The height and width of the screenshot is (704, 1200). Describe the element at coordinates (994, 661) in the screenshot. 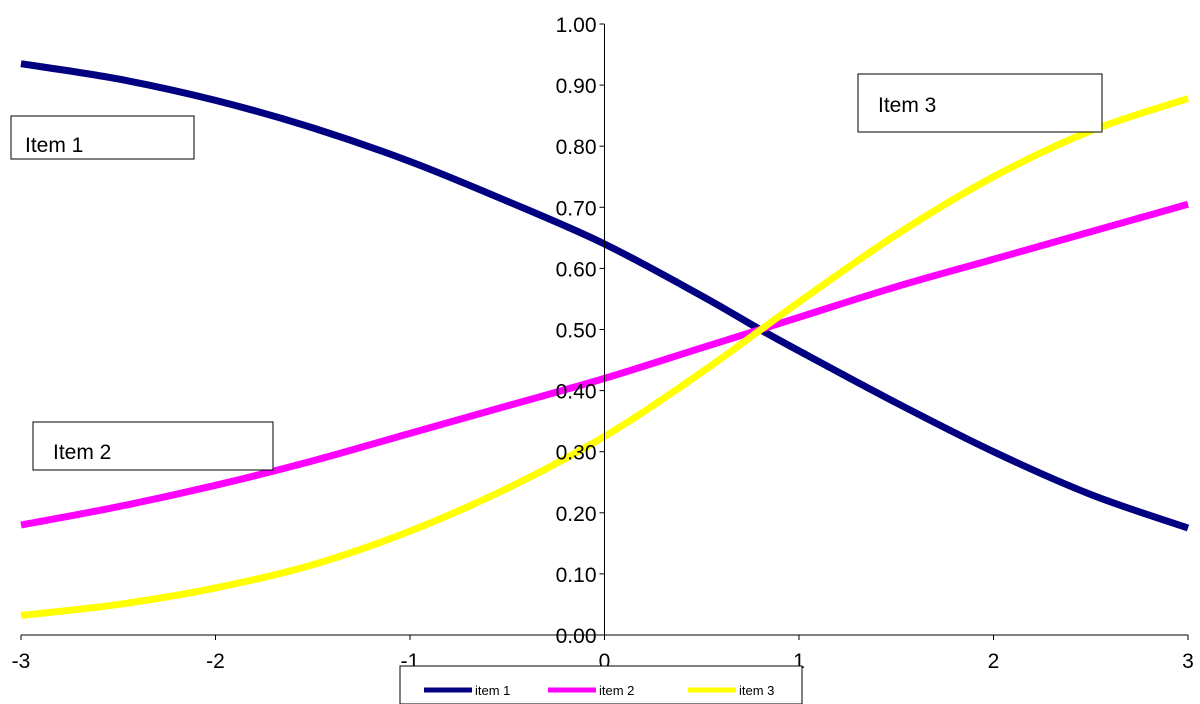

I see `x-tick-label: 2` at that location.